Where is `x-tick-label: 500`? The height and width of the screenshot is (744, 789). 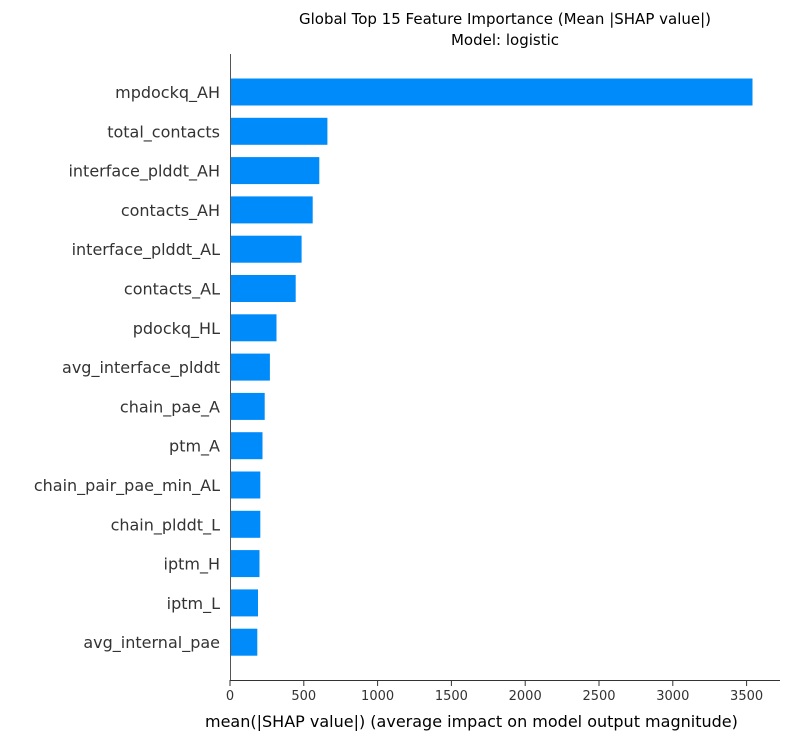 x-tick-label: 500 is located at coordinates (303, 696).